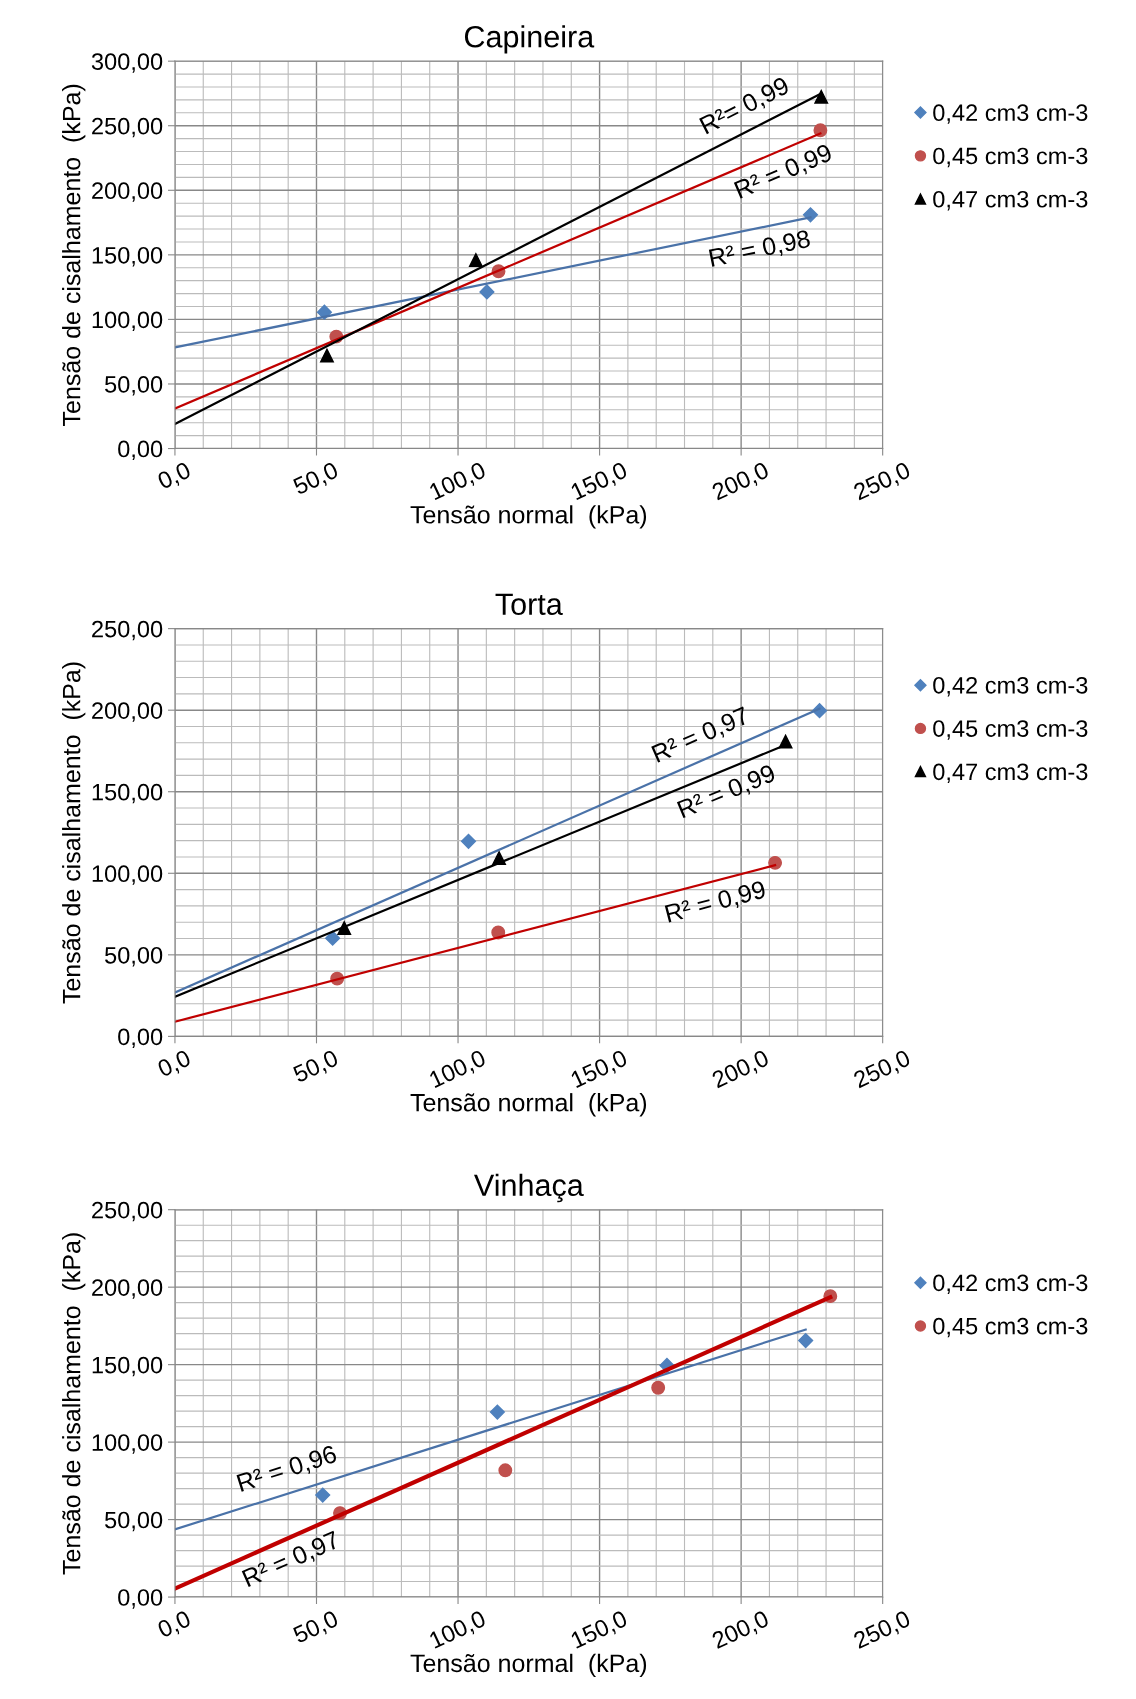  Describe the element at coordinates (127, 63) in the screenshot. I see `y-tick-label: 300,00` at that location.